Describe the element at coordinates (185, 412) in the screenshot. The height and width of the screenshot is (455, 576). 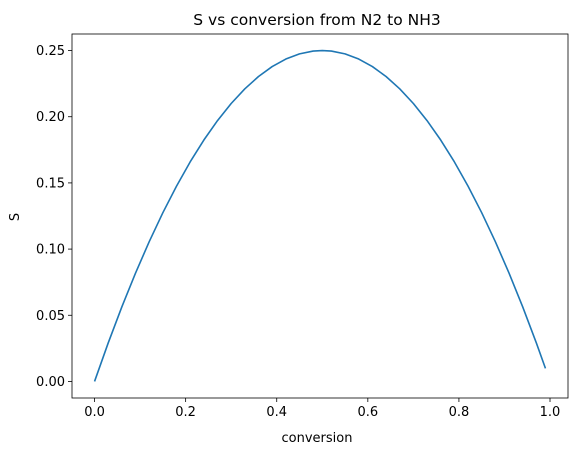
I see `x-tick-label: 0.2` at that location.